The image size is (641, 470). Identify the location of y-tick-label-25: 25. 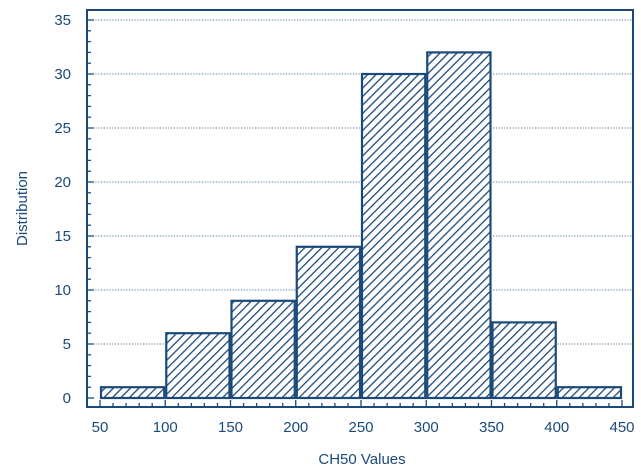
(62, 128).